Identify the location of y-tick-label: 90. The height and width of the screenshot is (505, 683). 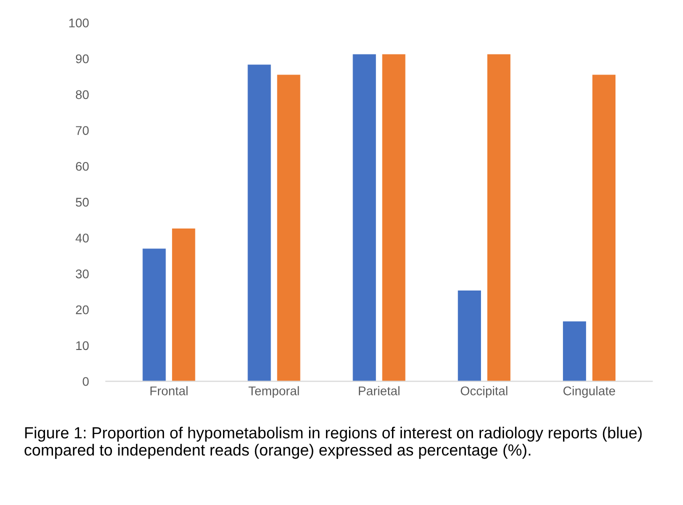
(82, 59).